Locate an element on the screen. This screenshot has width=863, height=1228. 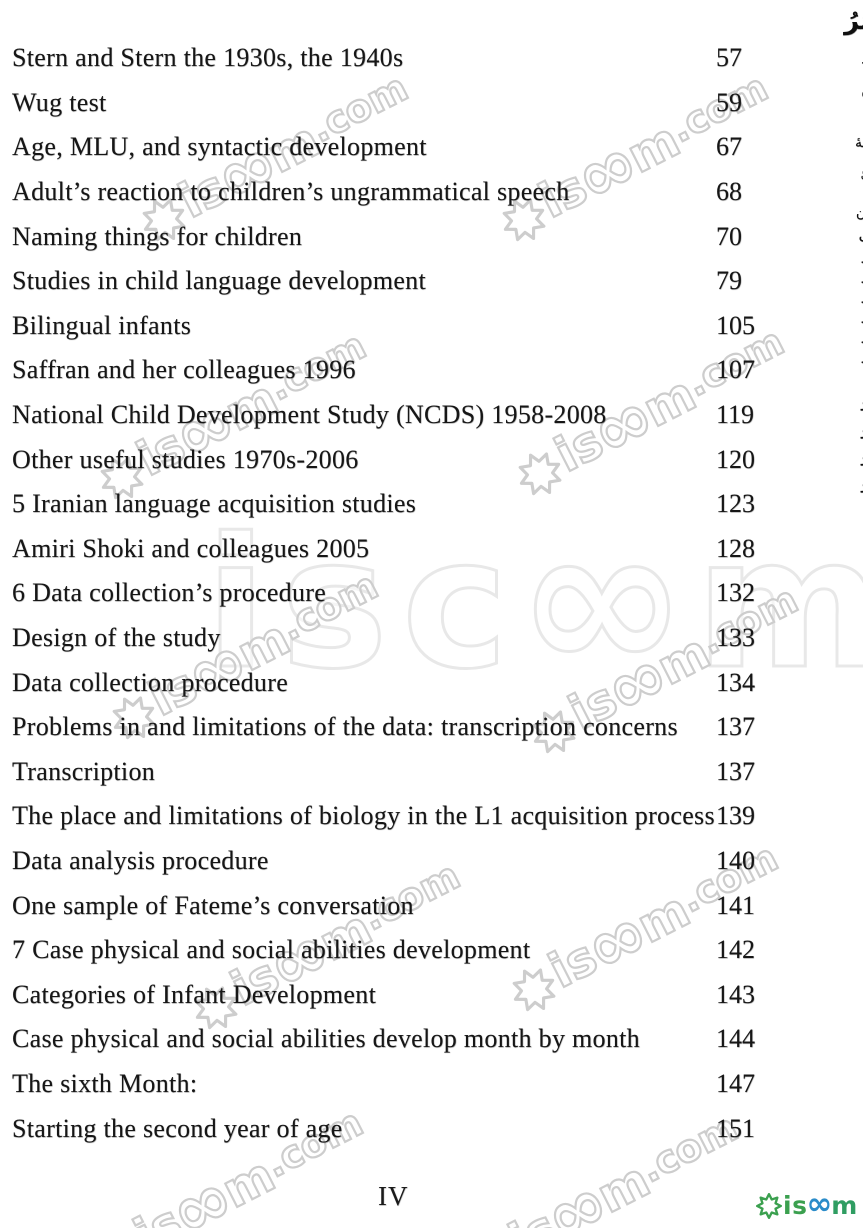
toc-entry: Categories of Infant Development 143 is located at coordinates (388, 994).